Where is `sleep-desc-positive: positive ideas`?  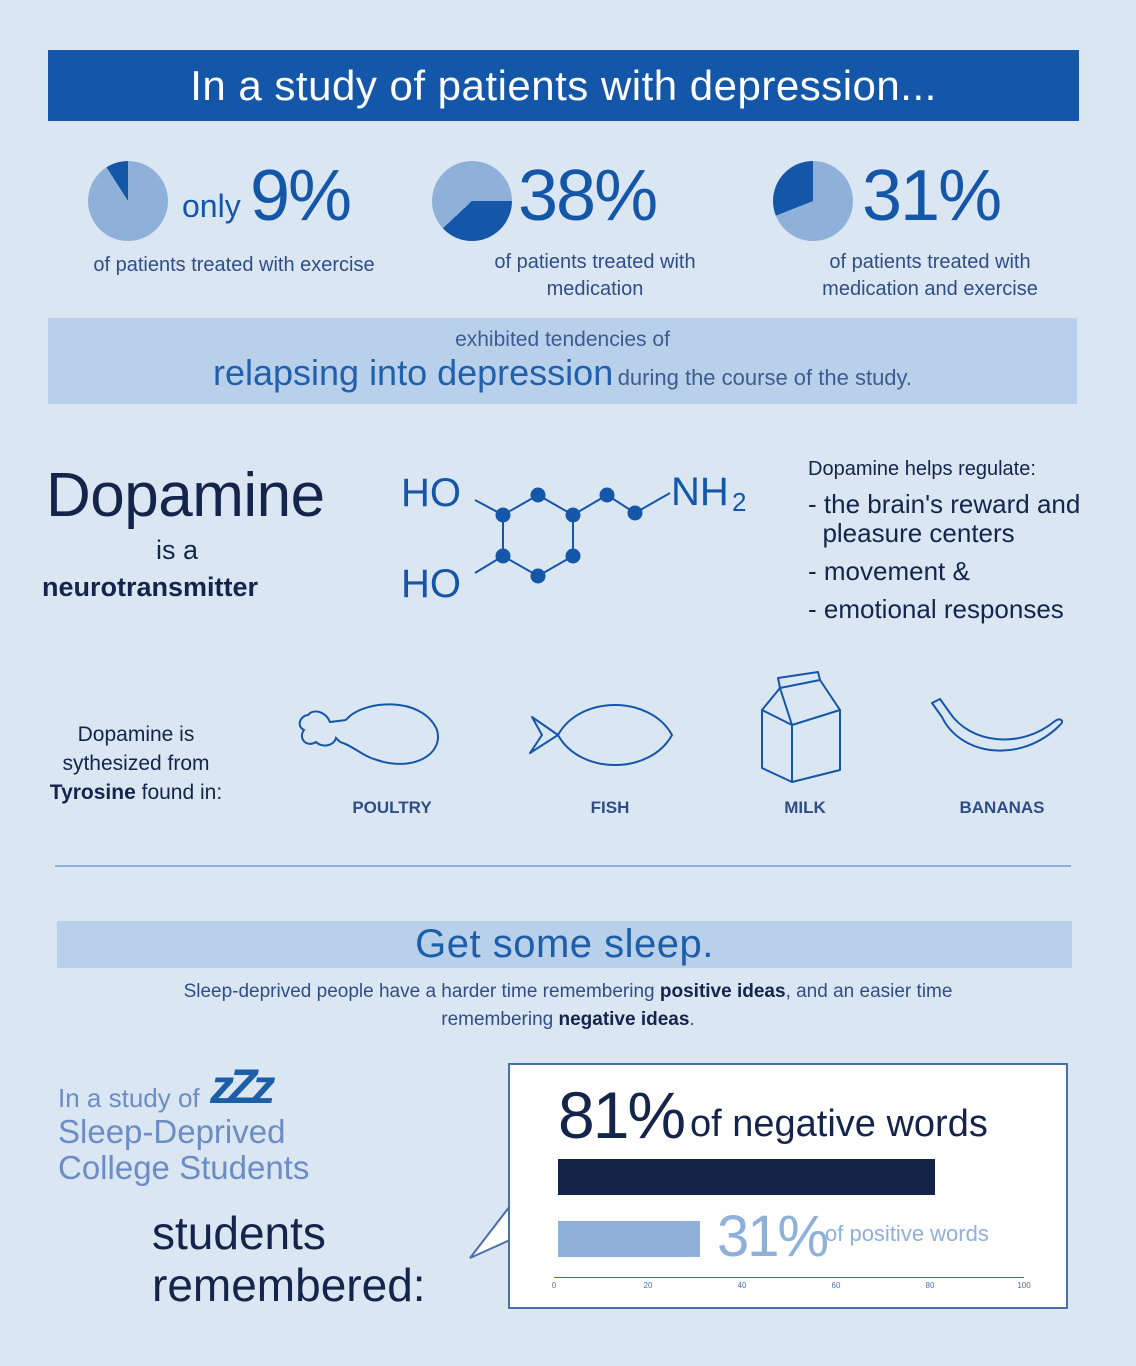 sleep-desc-positive: positive ideas is located at coordinates (722, 991).